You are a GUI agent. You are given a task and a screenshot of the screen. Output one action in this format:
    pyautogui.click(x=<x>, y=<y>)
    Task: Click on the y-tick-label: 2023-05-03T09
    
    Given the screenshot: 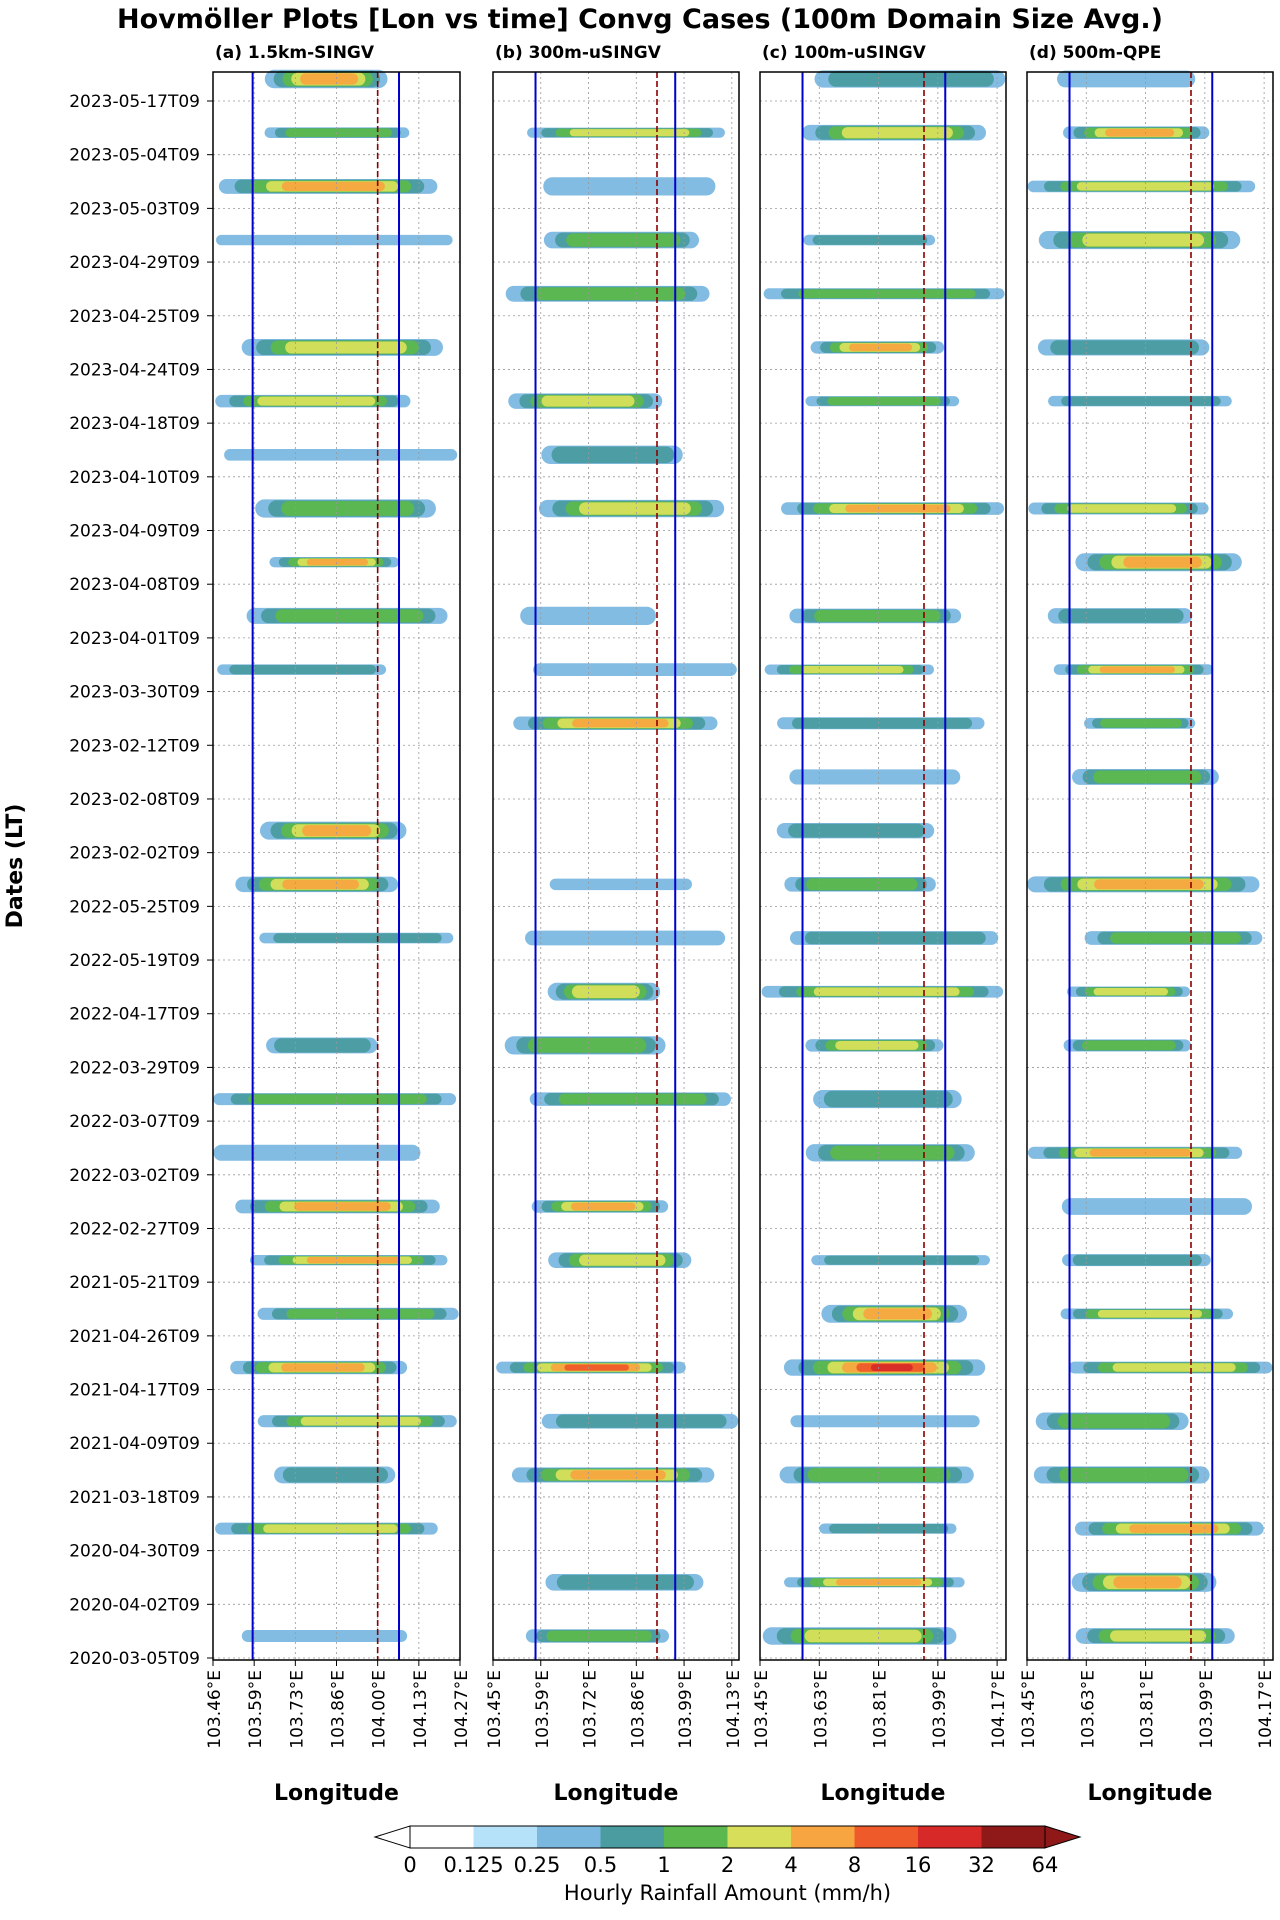 What is the action you would take?
    pyautogui.click(x=134, y=209)
    